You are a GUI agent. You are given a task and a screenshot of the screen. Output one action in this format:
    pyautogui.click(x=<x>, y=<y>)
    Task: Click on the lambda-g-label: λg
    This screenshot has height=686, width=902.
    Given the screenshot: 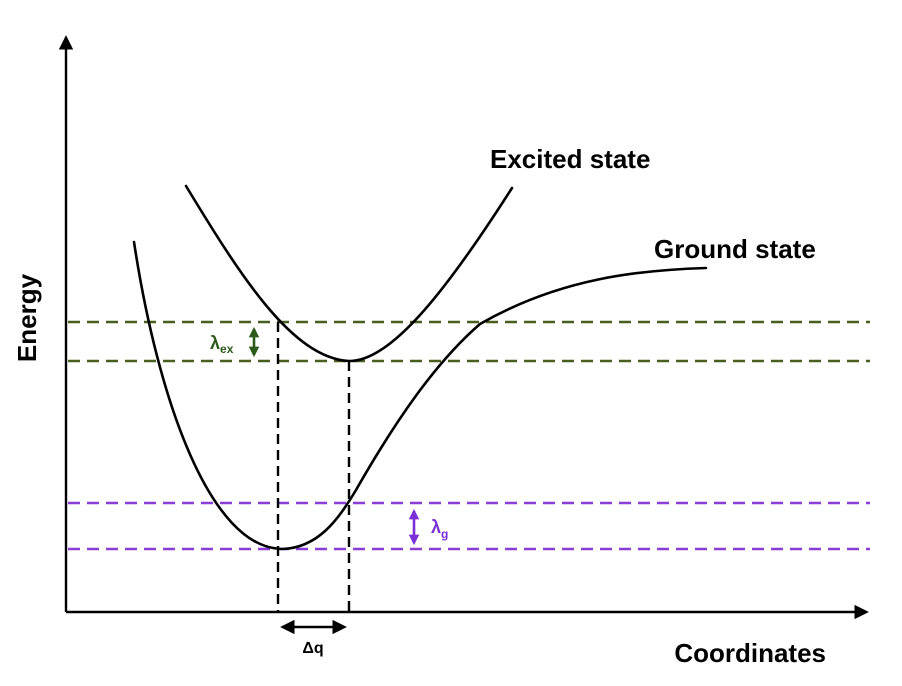 What is the action you would take?
    pyautogui.click(x=439, y=529)
    